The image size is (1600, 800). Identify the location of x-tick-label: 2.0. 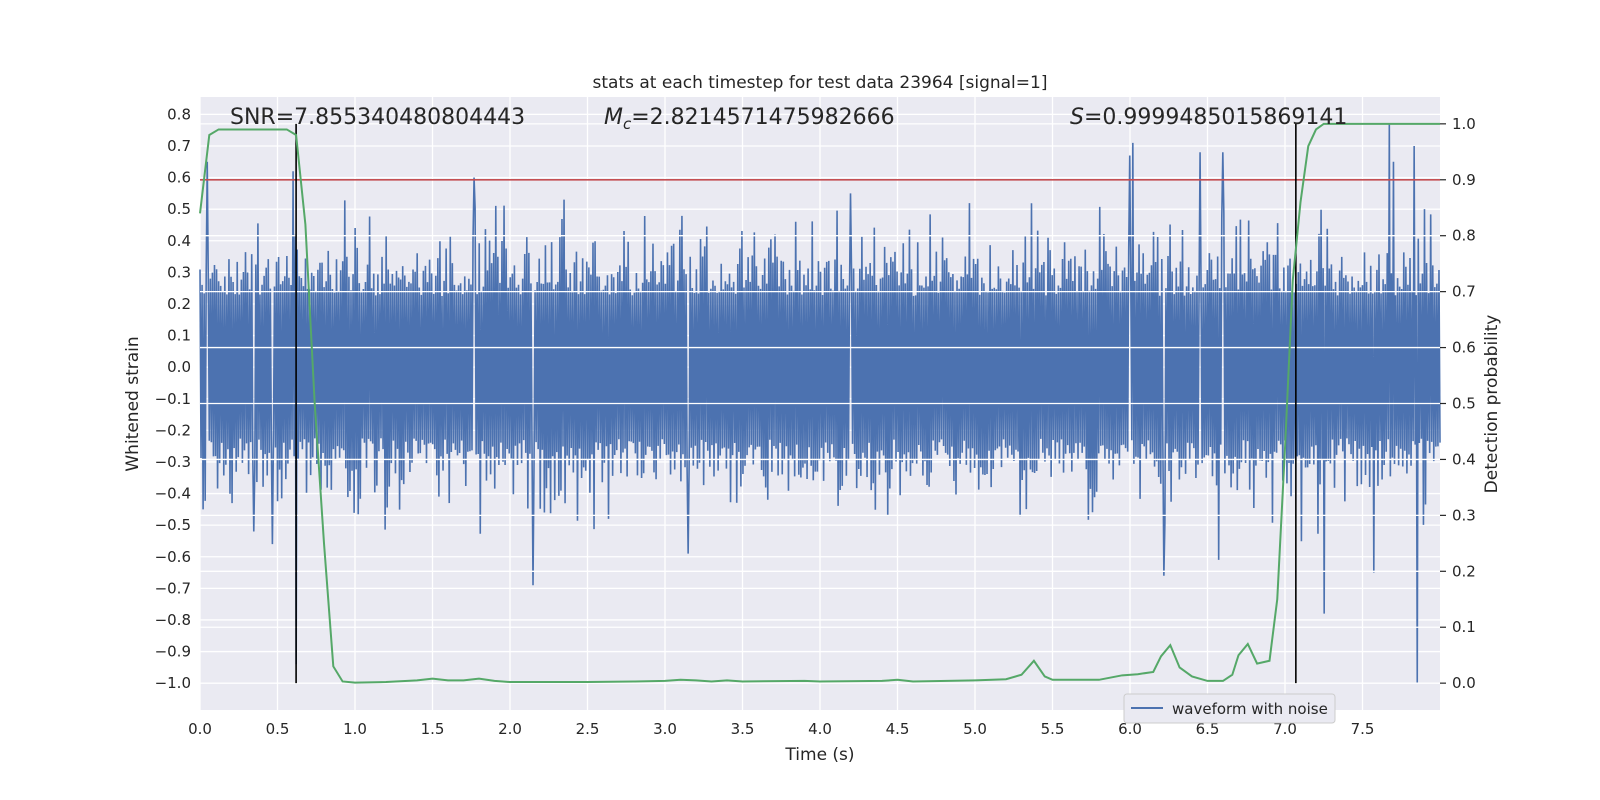
(510, 729).